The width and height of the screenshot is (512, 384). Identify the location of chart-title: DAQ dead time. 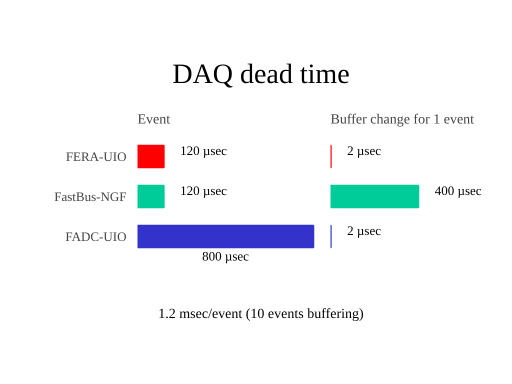
(261, 75).